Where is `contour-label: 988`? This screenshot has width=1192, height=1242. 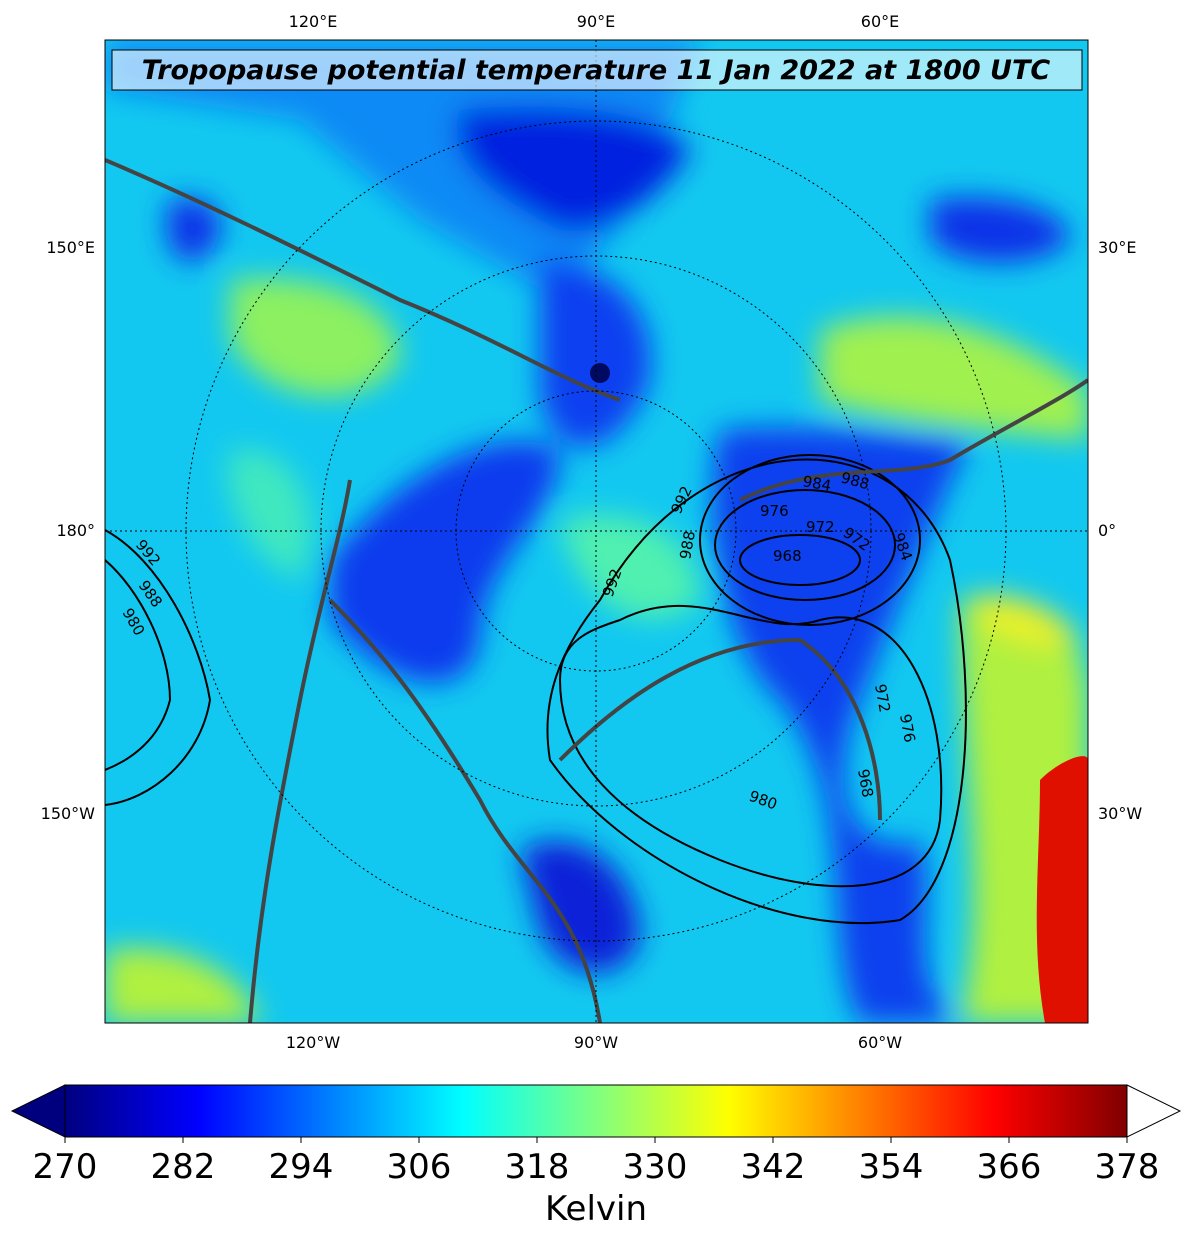
contour-label: 988 is located at coordinates (687, 544).